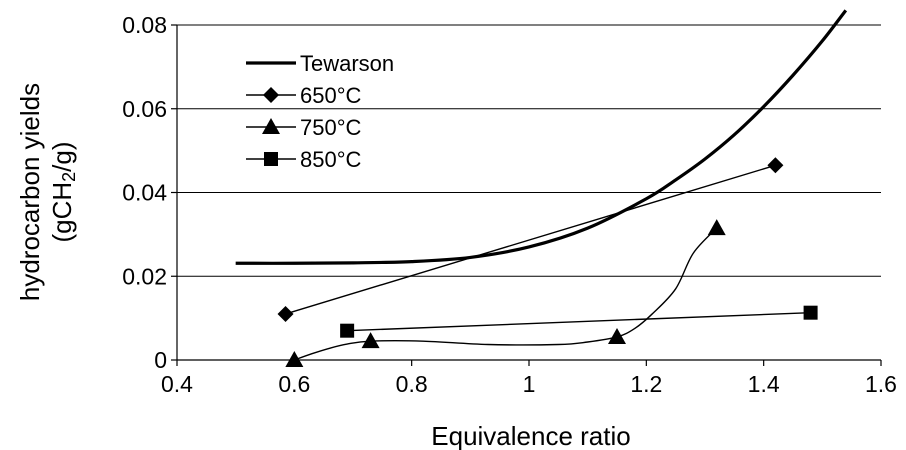 The width and height of the screenshot is (906, 450). I want to click on y-tick-label-2: 0.04, so click(144, 193).